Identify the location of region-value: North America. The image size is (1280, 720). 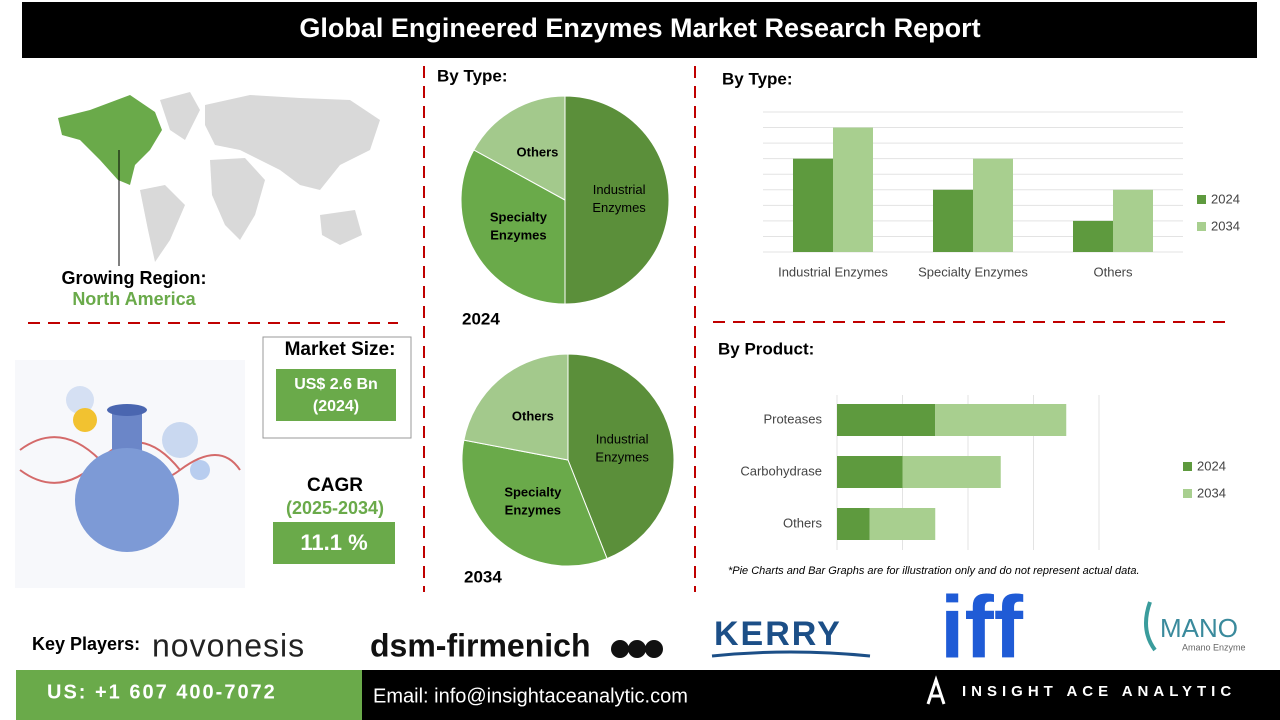
(134, 299).